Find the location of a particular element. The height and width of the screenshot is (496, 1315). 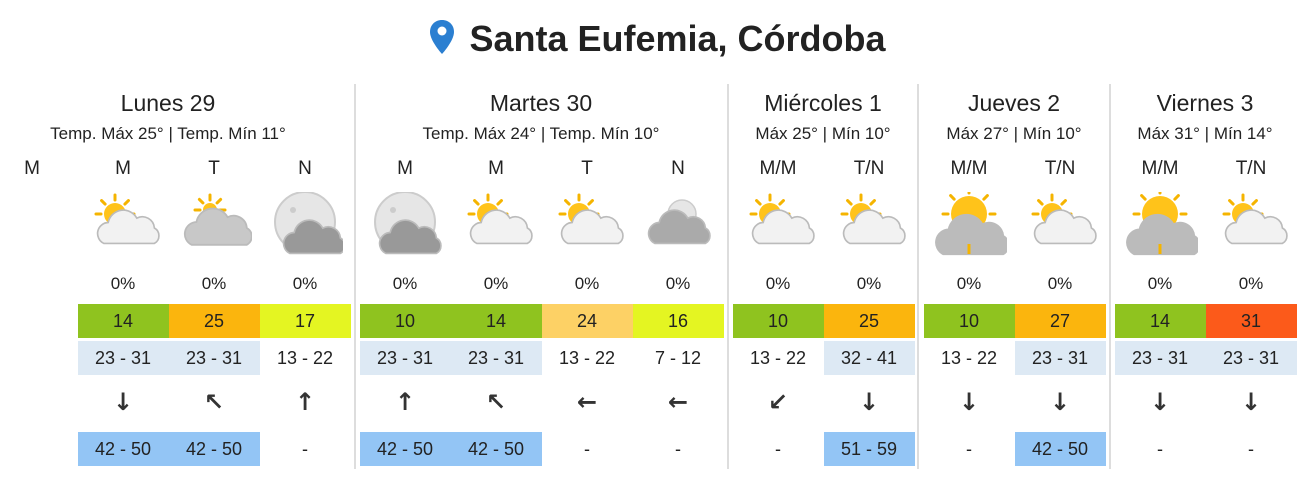

location-title: Santa Eufemia, Córdoba is located at coordinates (657, 39).